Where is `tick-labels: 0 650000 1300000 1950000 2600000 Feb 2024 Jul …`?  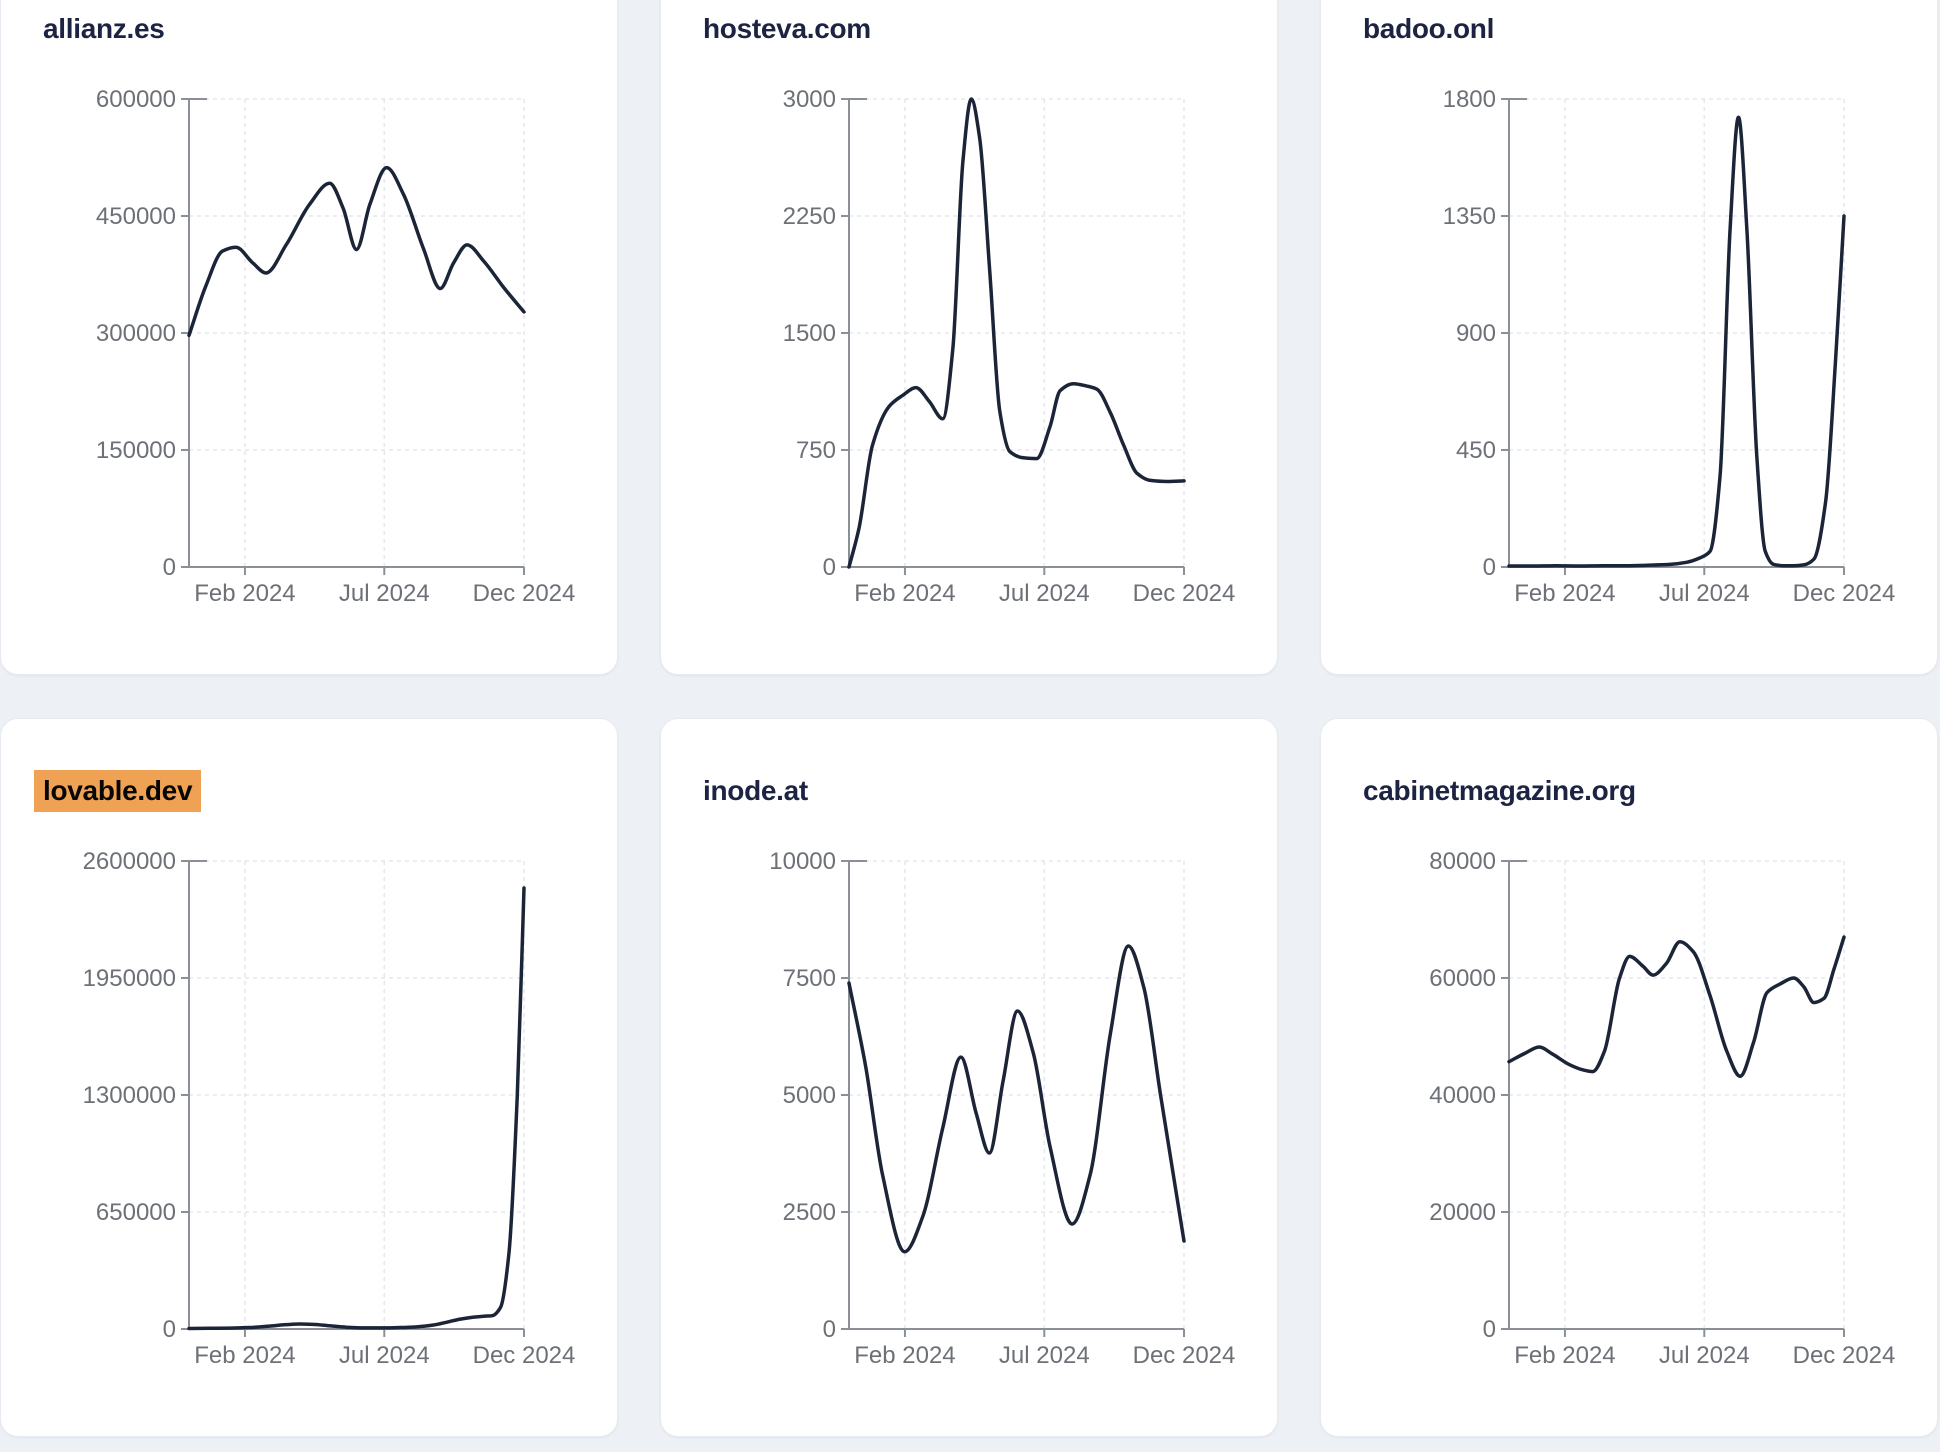 tick-labels: 0 650000 1300000 1950000 2600000 Feb 2024 Jul … is located at coordinates (329, 1108).